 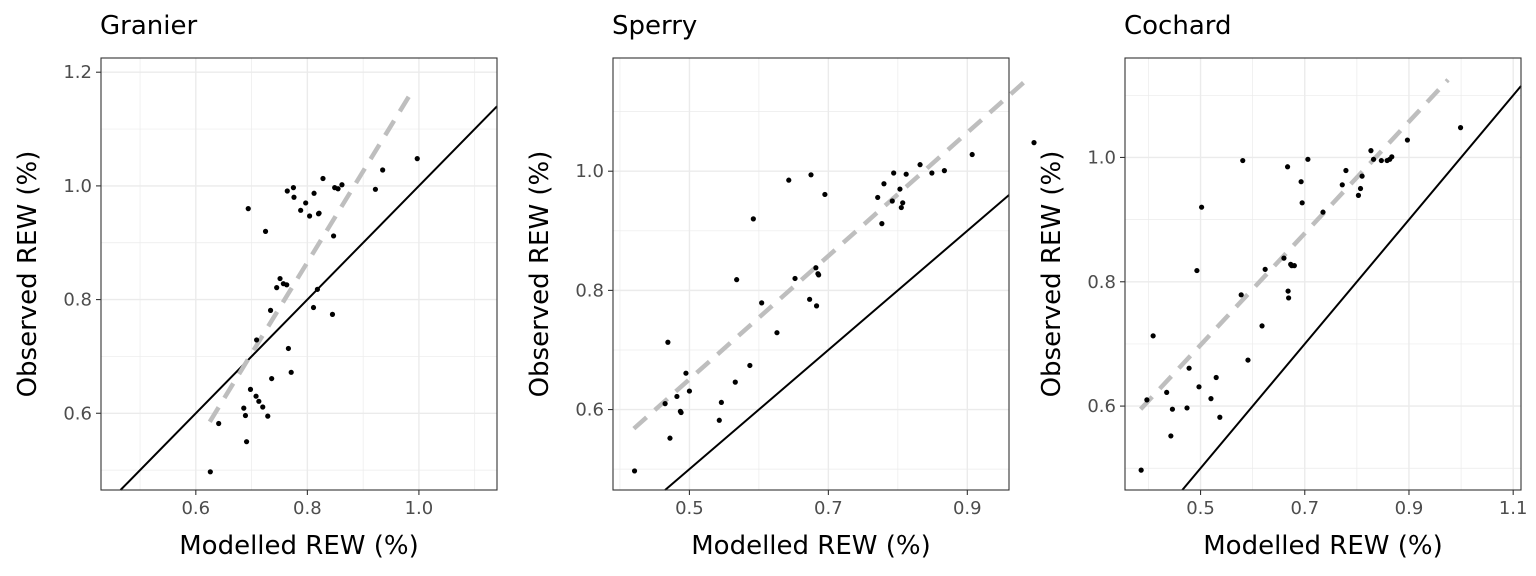 What do you see at coordinates (1178, 26) in the screenshot?
I see `panel-title: Cochard` at bounding box center [1178, 26].